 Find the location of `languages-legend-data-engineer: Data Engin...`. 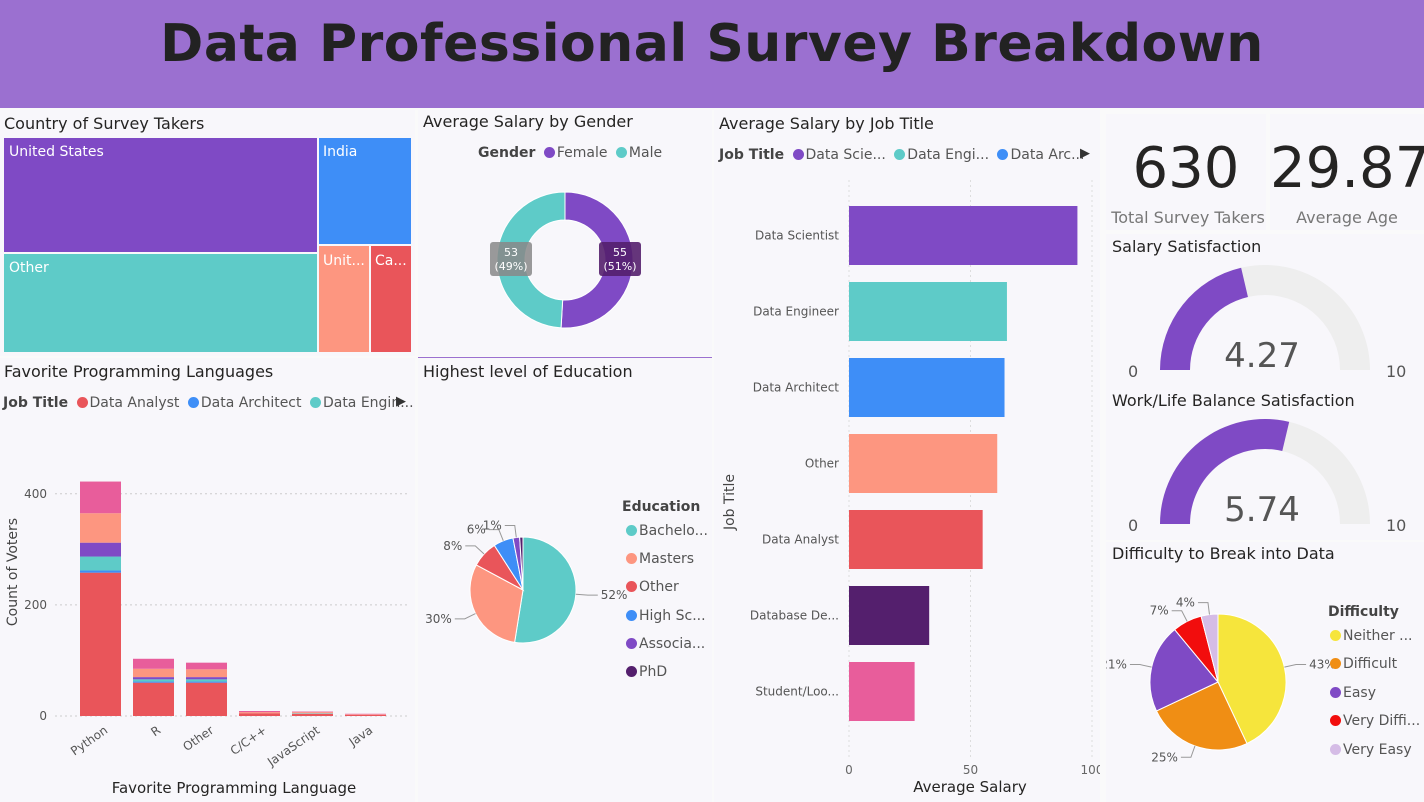

languages-legend-data-engineer: Data Engin... is located at coordinates (368, 403).